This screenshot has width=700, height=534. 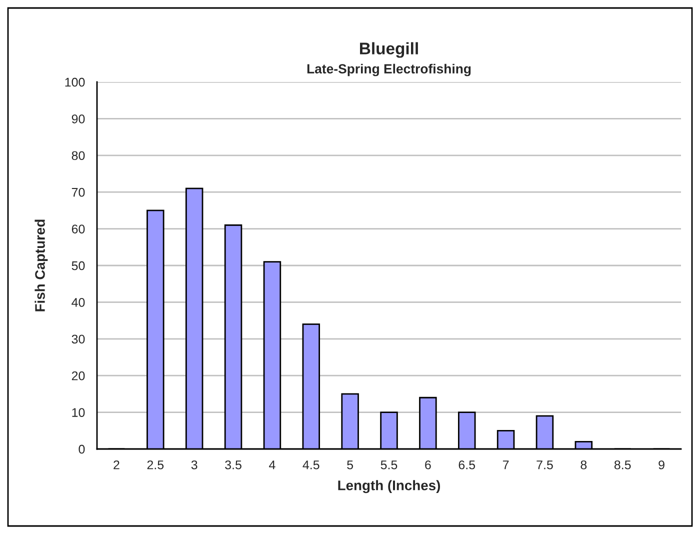 I want to click on x-tick-label: 9, so click(x=661, y=465).